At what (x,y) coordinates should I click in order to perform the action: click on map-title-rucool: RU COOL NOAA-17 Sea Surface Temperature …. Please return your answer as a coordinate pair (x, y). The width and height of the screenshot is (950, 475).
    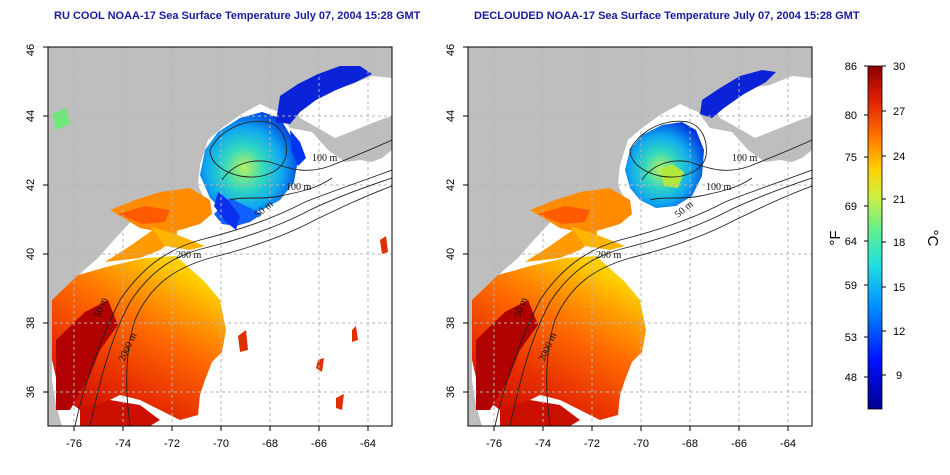
    Looking at the image, I should click on (237, 16).